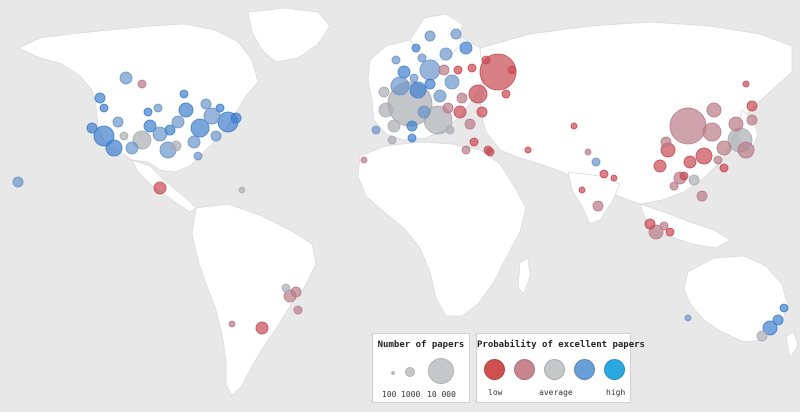  Describe the element at coordinates (254, 300) in the screenshot. I see `south-america` at that location.